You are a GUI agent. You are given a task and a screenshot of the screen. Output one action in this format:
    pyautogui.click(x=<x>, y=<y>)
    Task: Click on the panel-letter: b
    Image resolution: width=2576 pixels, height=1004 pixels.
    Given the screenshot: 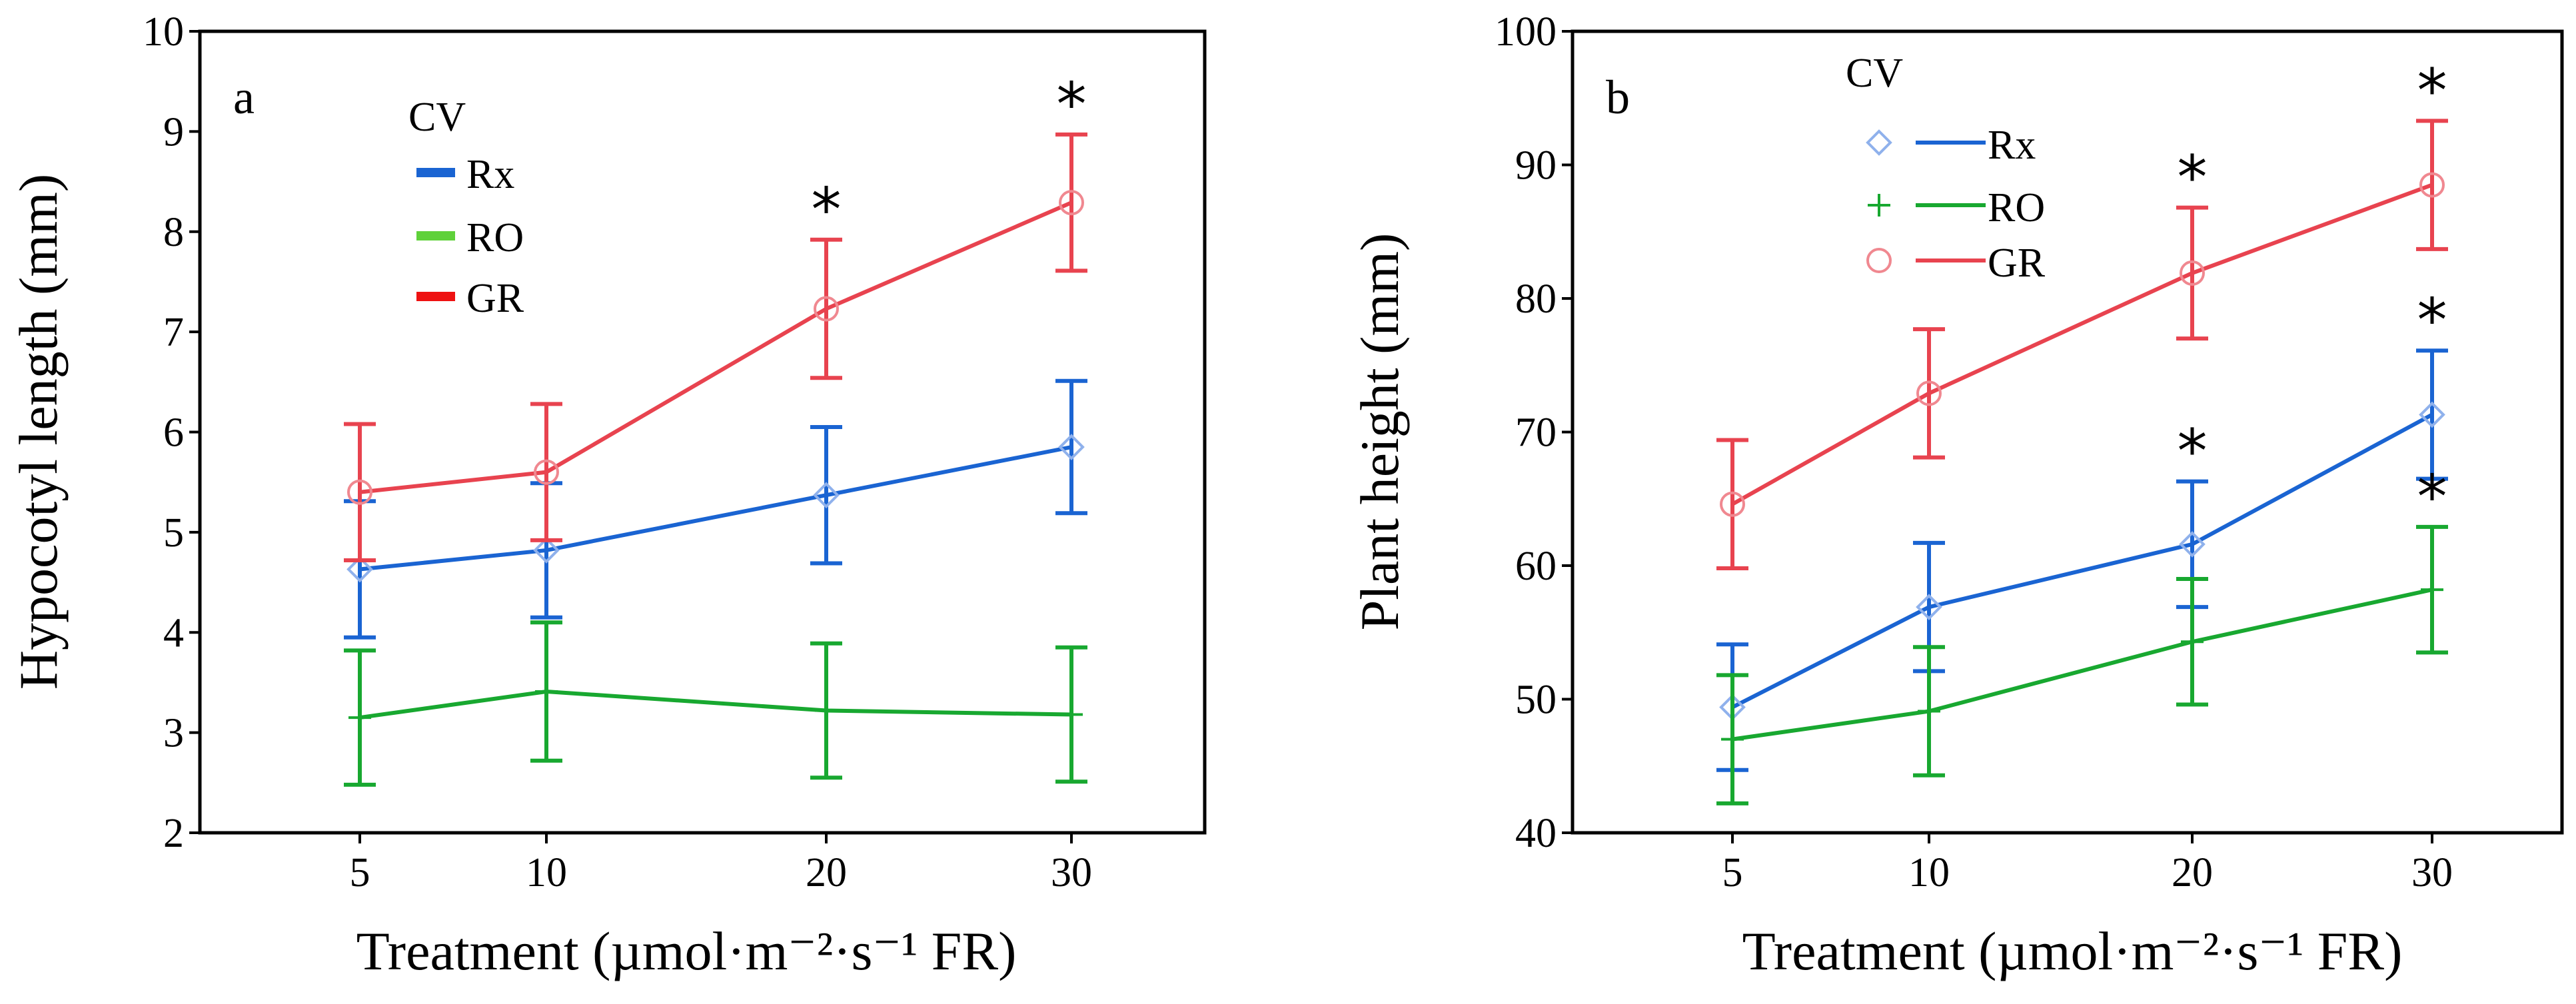 What is the action you would take?
    pyautogui.click(x=1618, y=97)
    